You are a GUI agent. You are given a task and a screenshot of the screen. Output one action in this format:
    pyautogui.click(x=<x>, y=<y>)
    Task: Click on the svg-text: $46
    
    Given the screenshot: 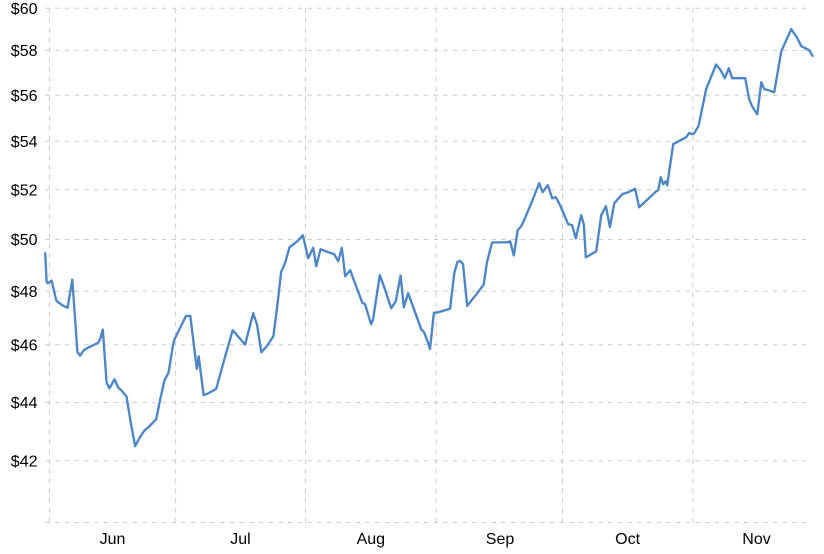 What is the action you would take?
    pyautogui.click(x=24, y=345)
    